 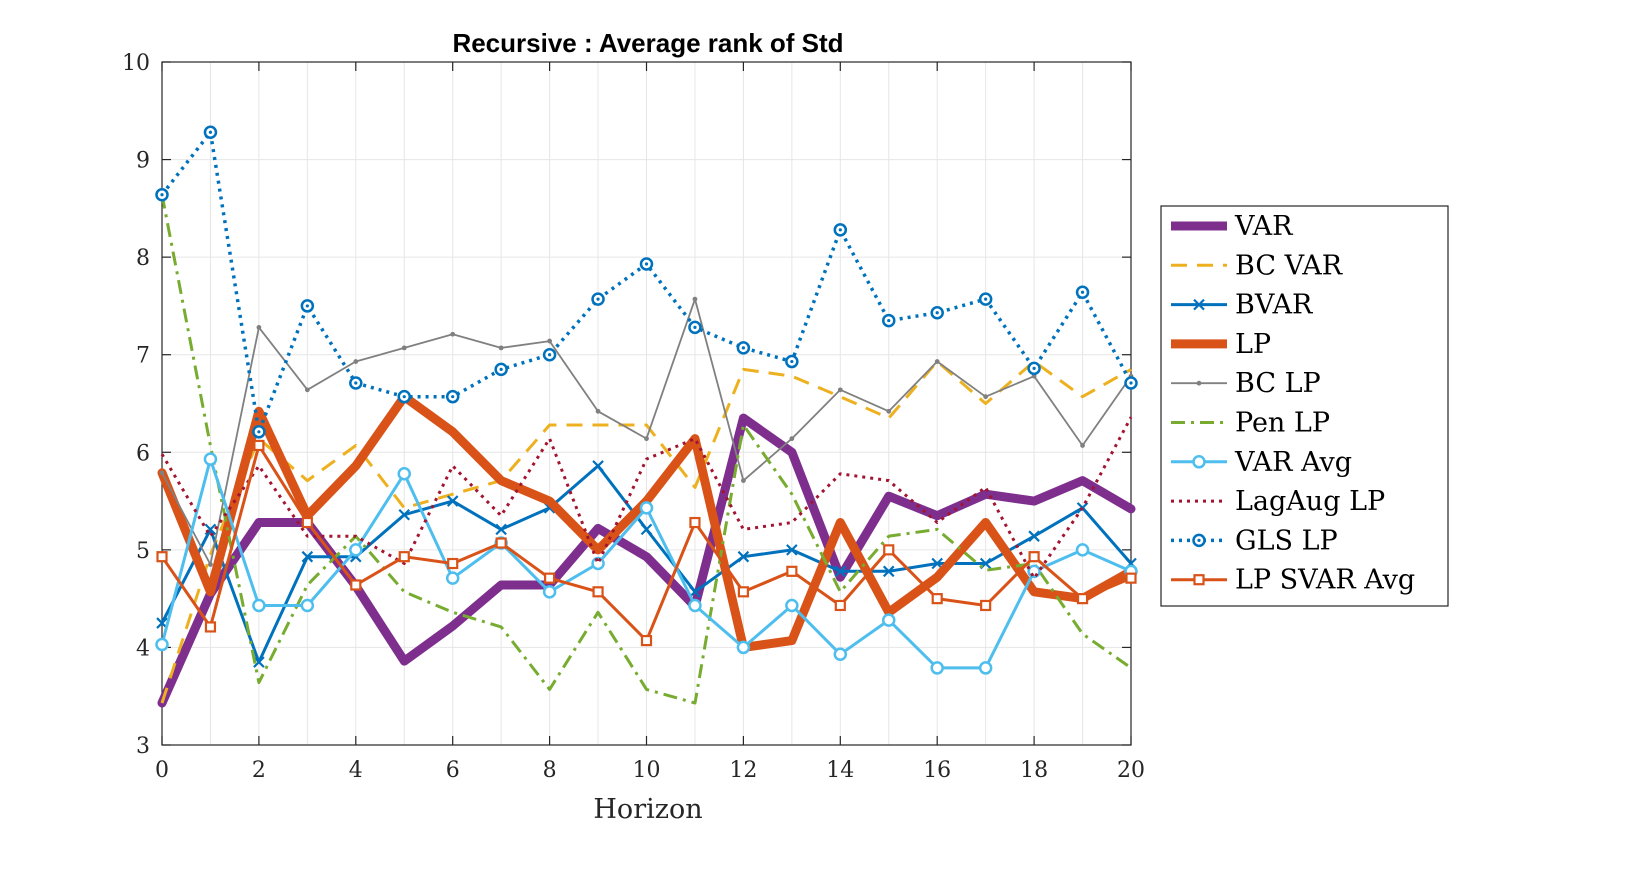 I want to click on y-tick-label: 10, so click(x=136, y=63).